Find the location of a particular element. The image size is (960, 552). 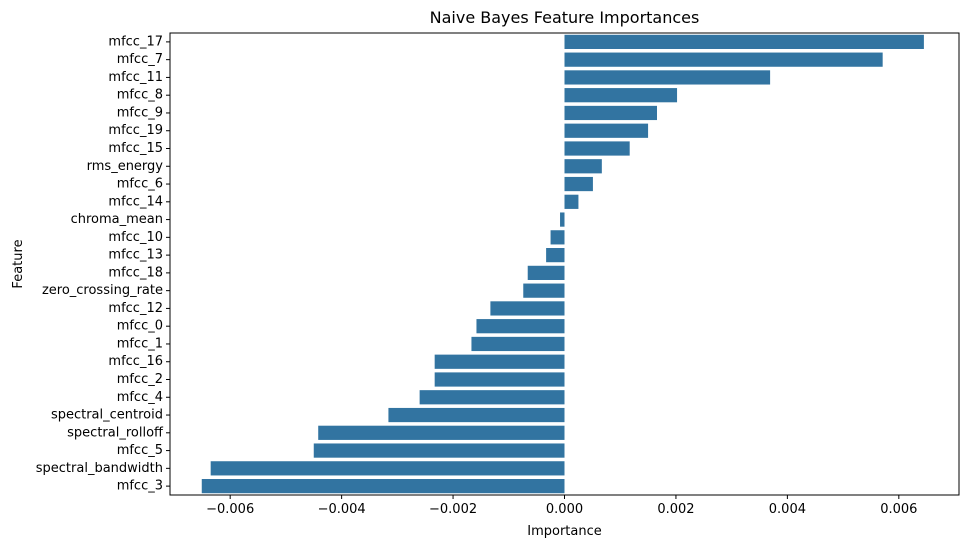

y-axis-label: Feature is located at coordinates (18, 263).